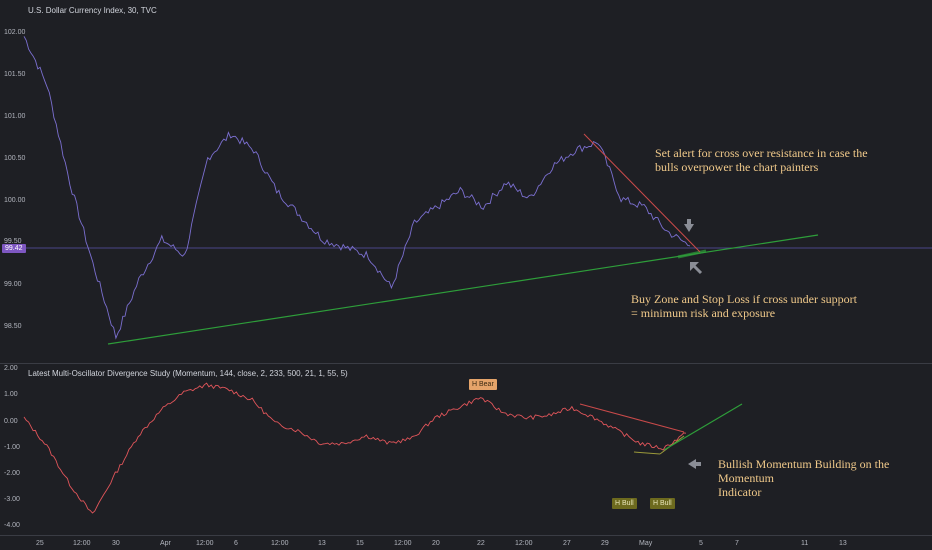 The width and height of the screenshot is (932, 550). I want to click on x-tick-label: 30, so click(116, 543).